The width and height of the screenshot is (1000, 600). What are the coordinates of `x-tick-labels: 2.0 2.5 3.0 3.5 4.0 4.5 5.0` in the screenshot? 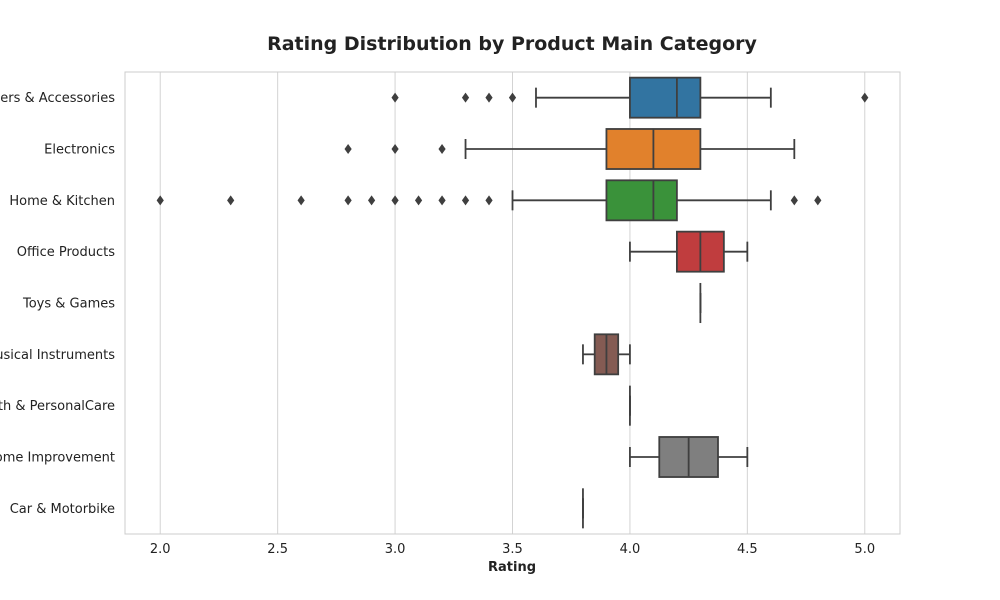 It's located at (512, 549).